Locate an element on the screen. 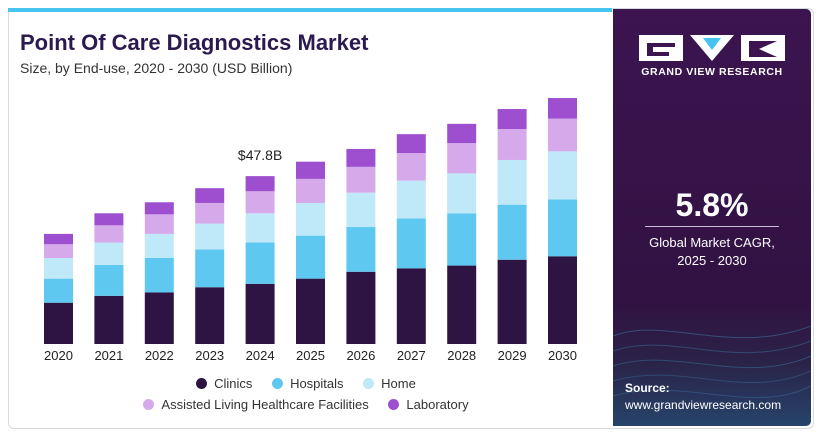  legend-item-hospitals: Hospitals is located at coordinates (308, 383).